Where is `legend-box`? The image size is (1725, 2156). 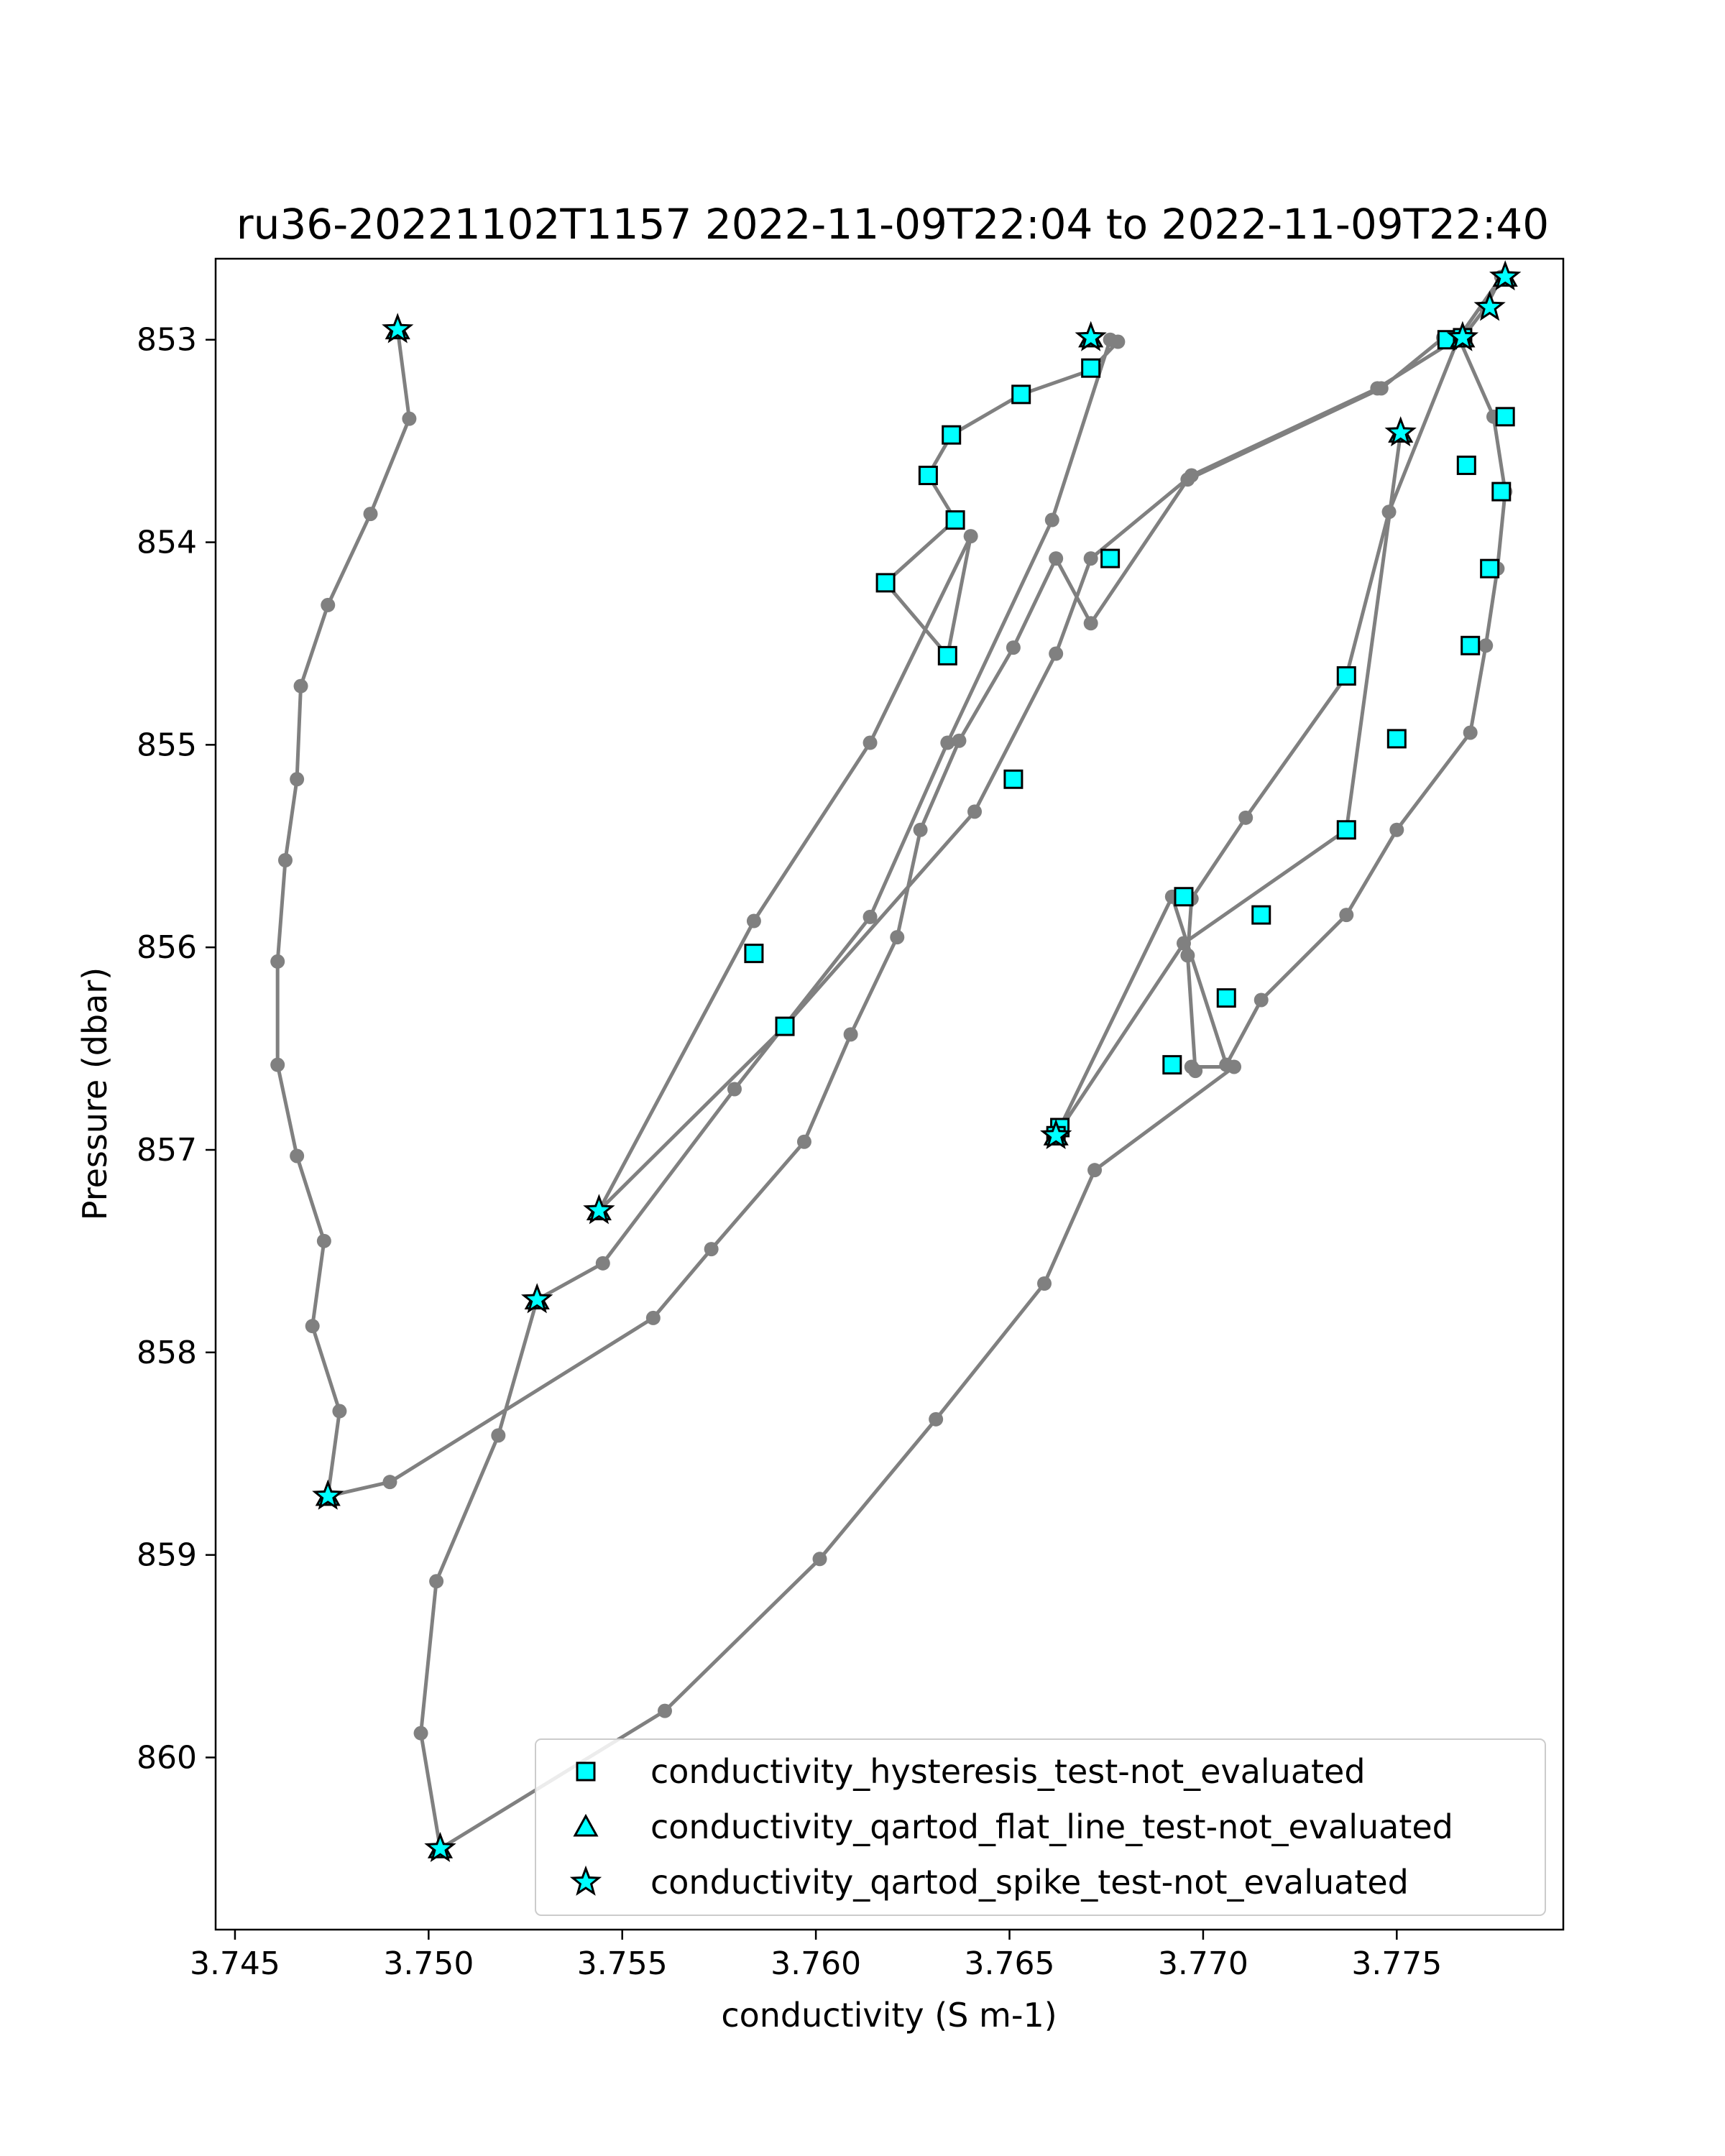 legend-box is located at coordinates (1040, 1827).